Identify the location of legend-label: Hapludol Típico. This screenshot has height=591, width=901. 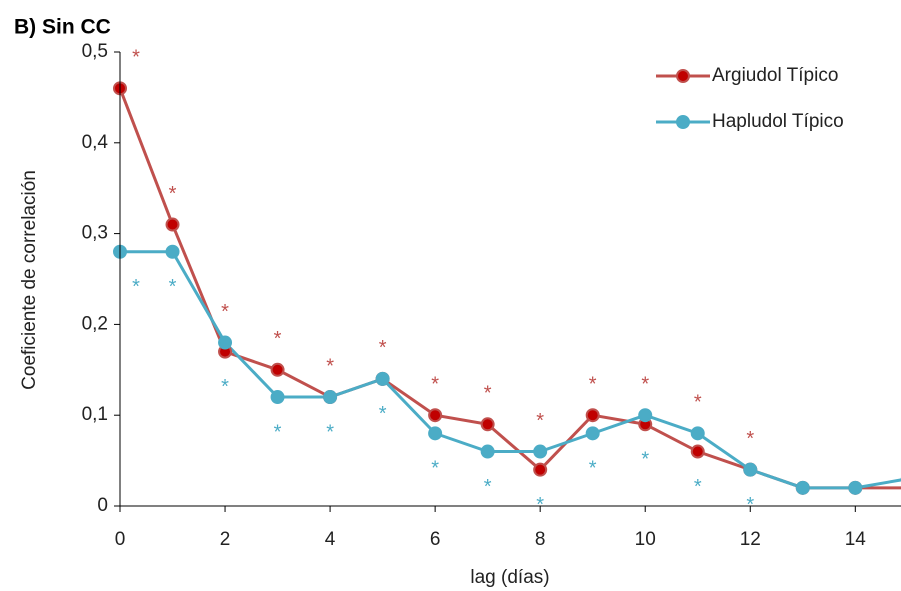
(778, 121).